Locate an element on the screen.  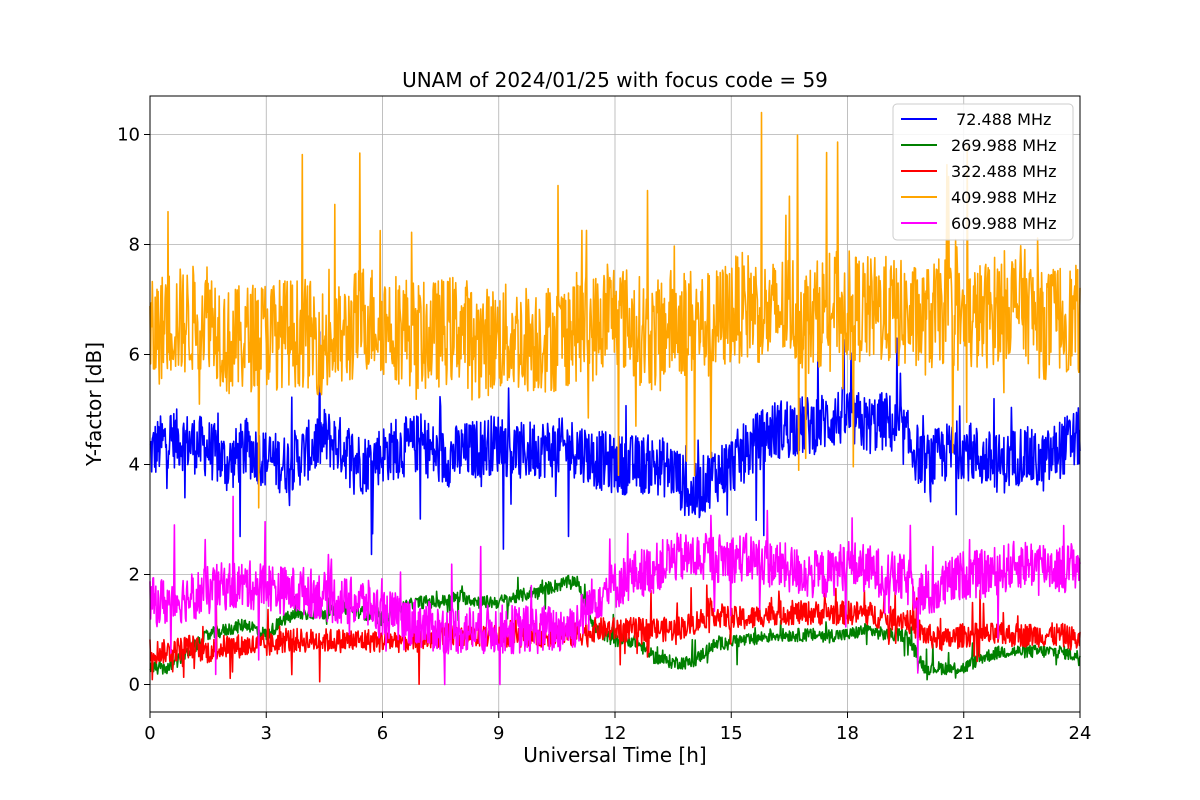
x-tick-label: 12 is located at coordinates (615, 733).